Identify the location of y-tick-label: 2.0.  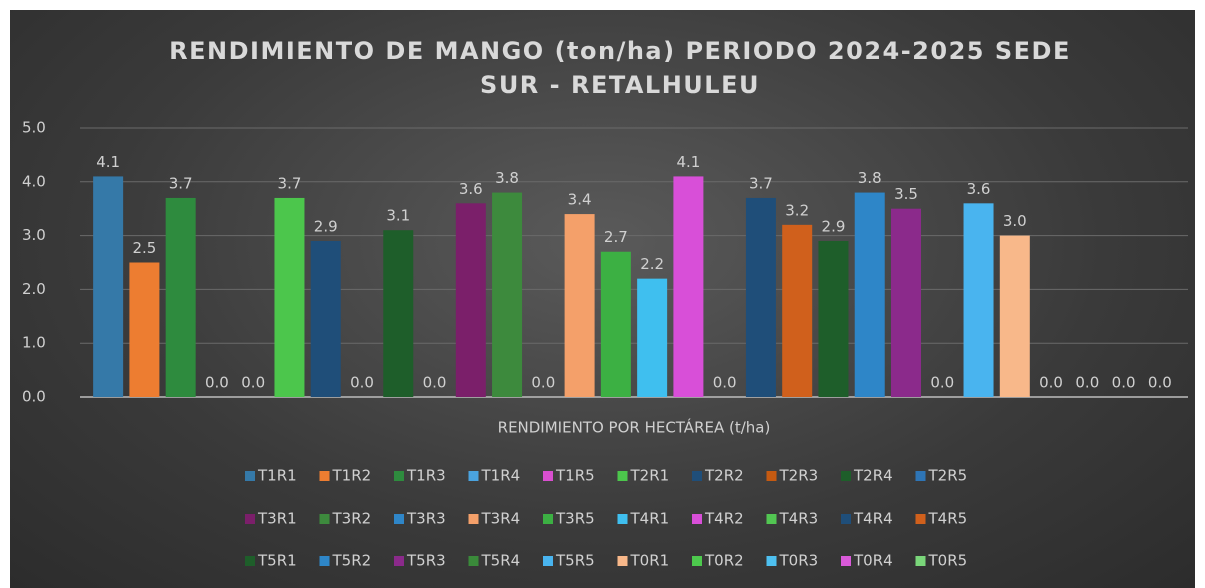
(34, 289).